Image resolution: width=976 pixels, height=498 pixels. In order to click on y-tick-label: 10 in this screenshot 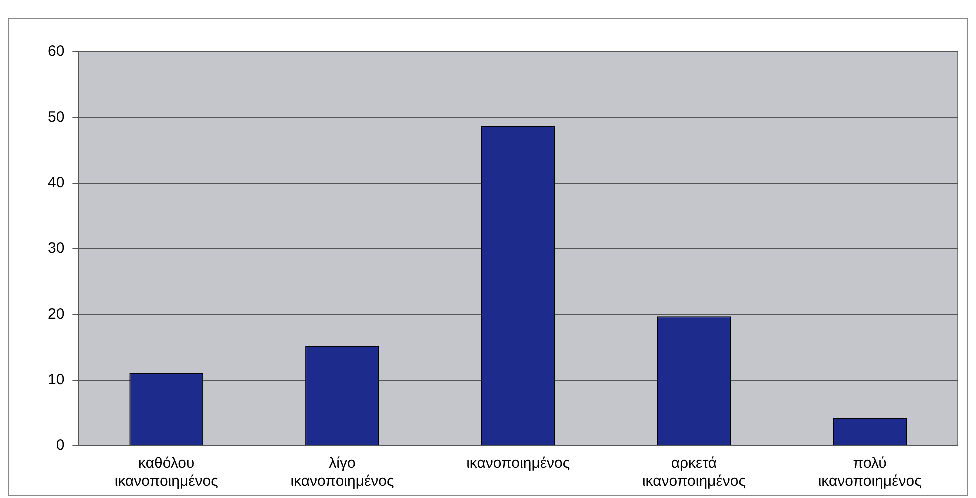, I will do `click(56, 379)`.